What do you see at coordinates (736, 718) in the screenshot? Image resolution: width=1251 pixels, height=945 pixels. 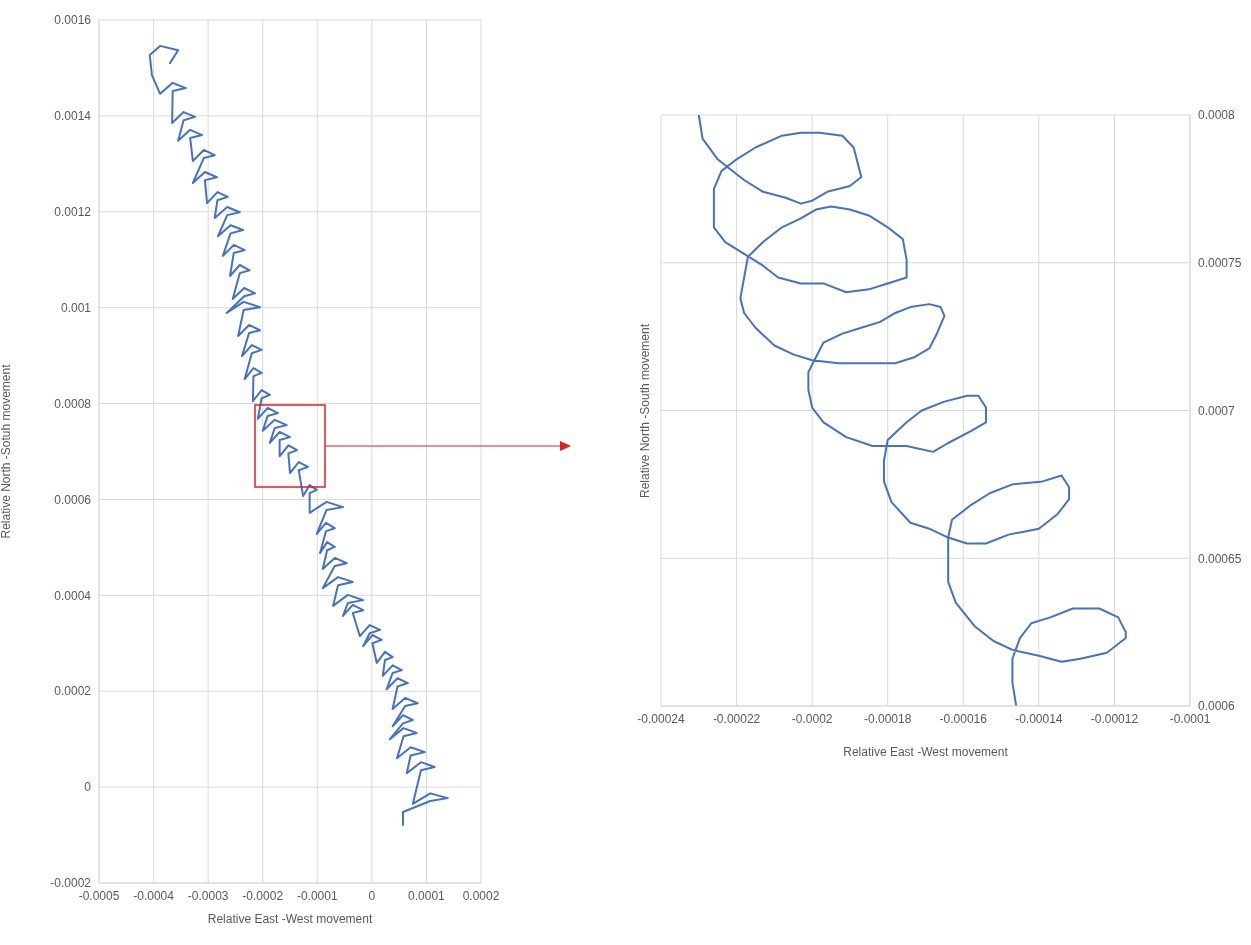 I see `x-tick-label: -0.00022` at bounding box center [736, 718].